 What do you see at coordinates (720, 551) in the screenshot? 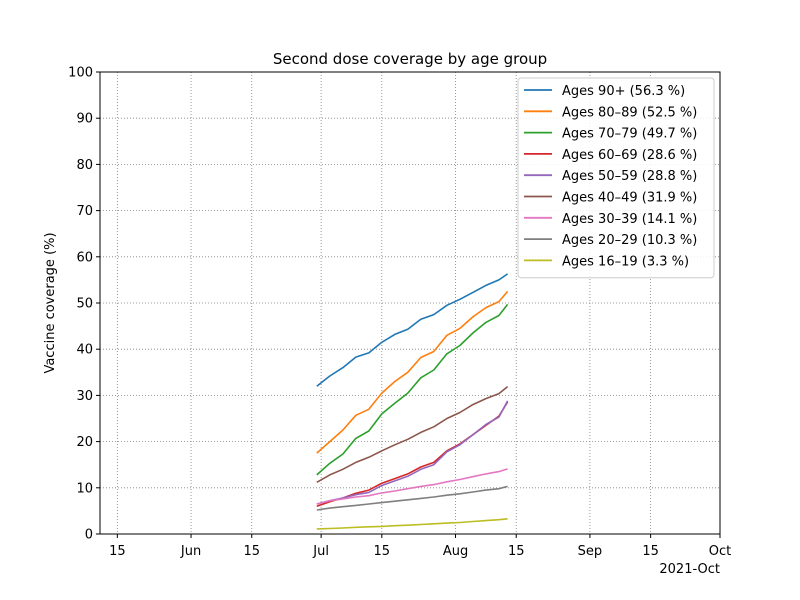
I see `x-tick-label: Oct` at bounding box center [720, 551].